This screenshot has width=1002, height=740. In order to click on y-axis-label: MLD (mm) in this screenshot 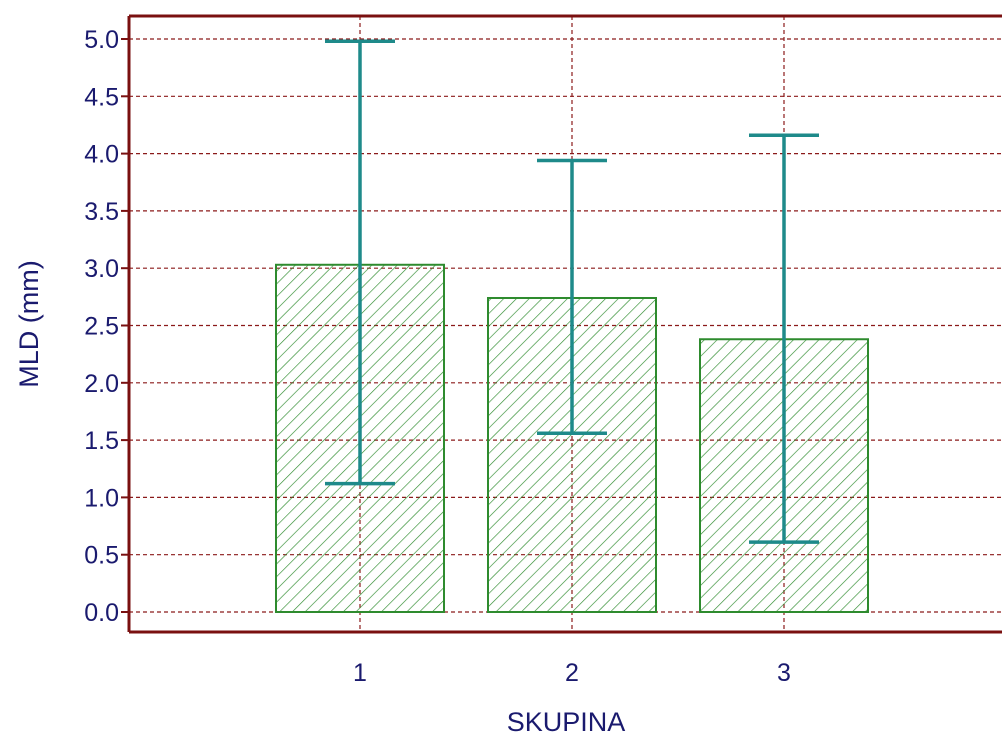, I will do `click(29, 323)`.